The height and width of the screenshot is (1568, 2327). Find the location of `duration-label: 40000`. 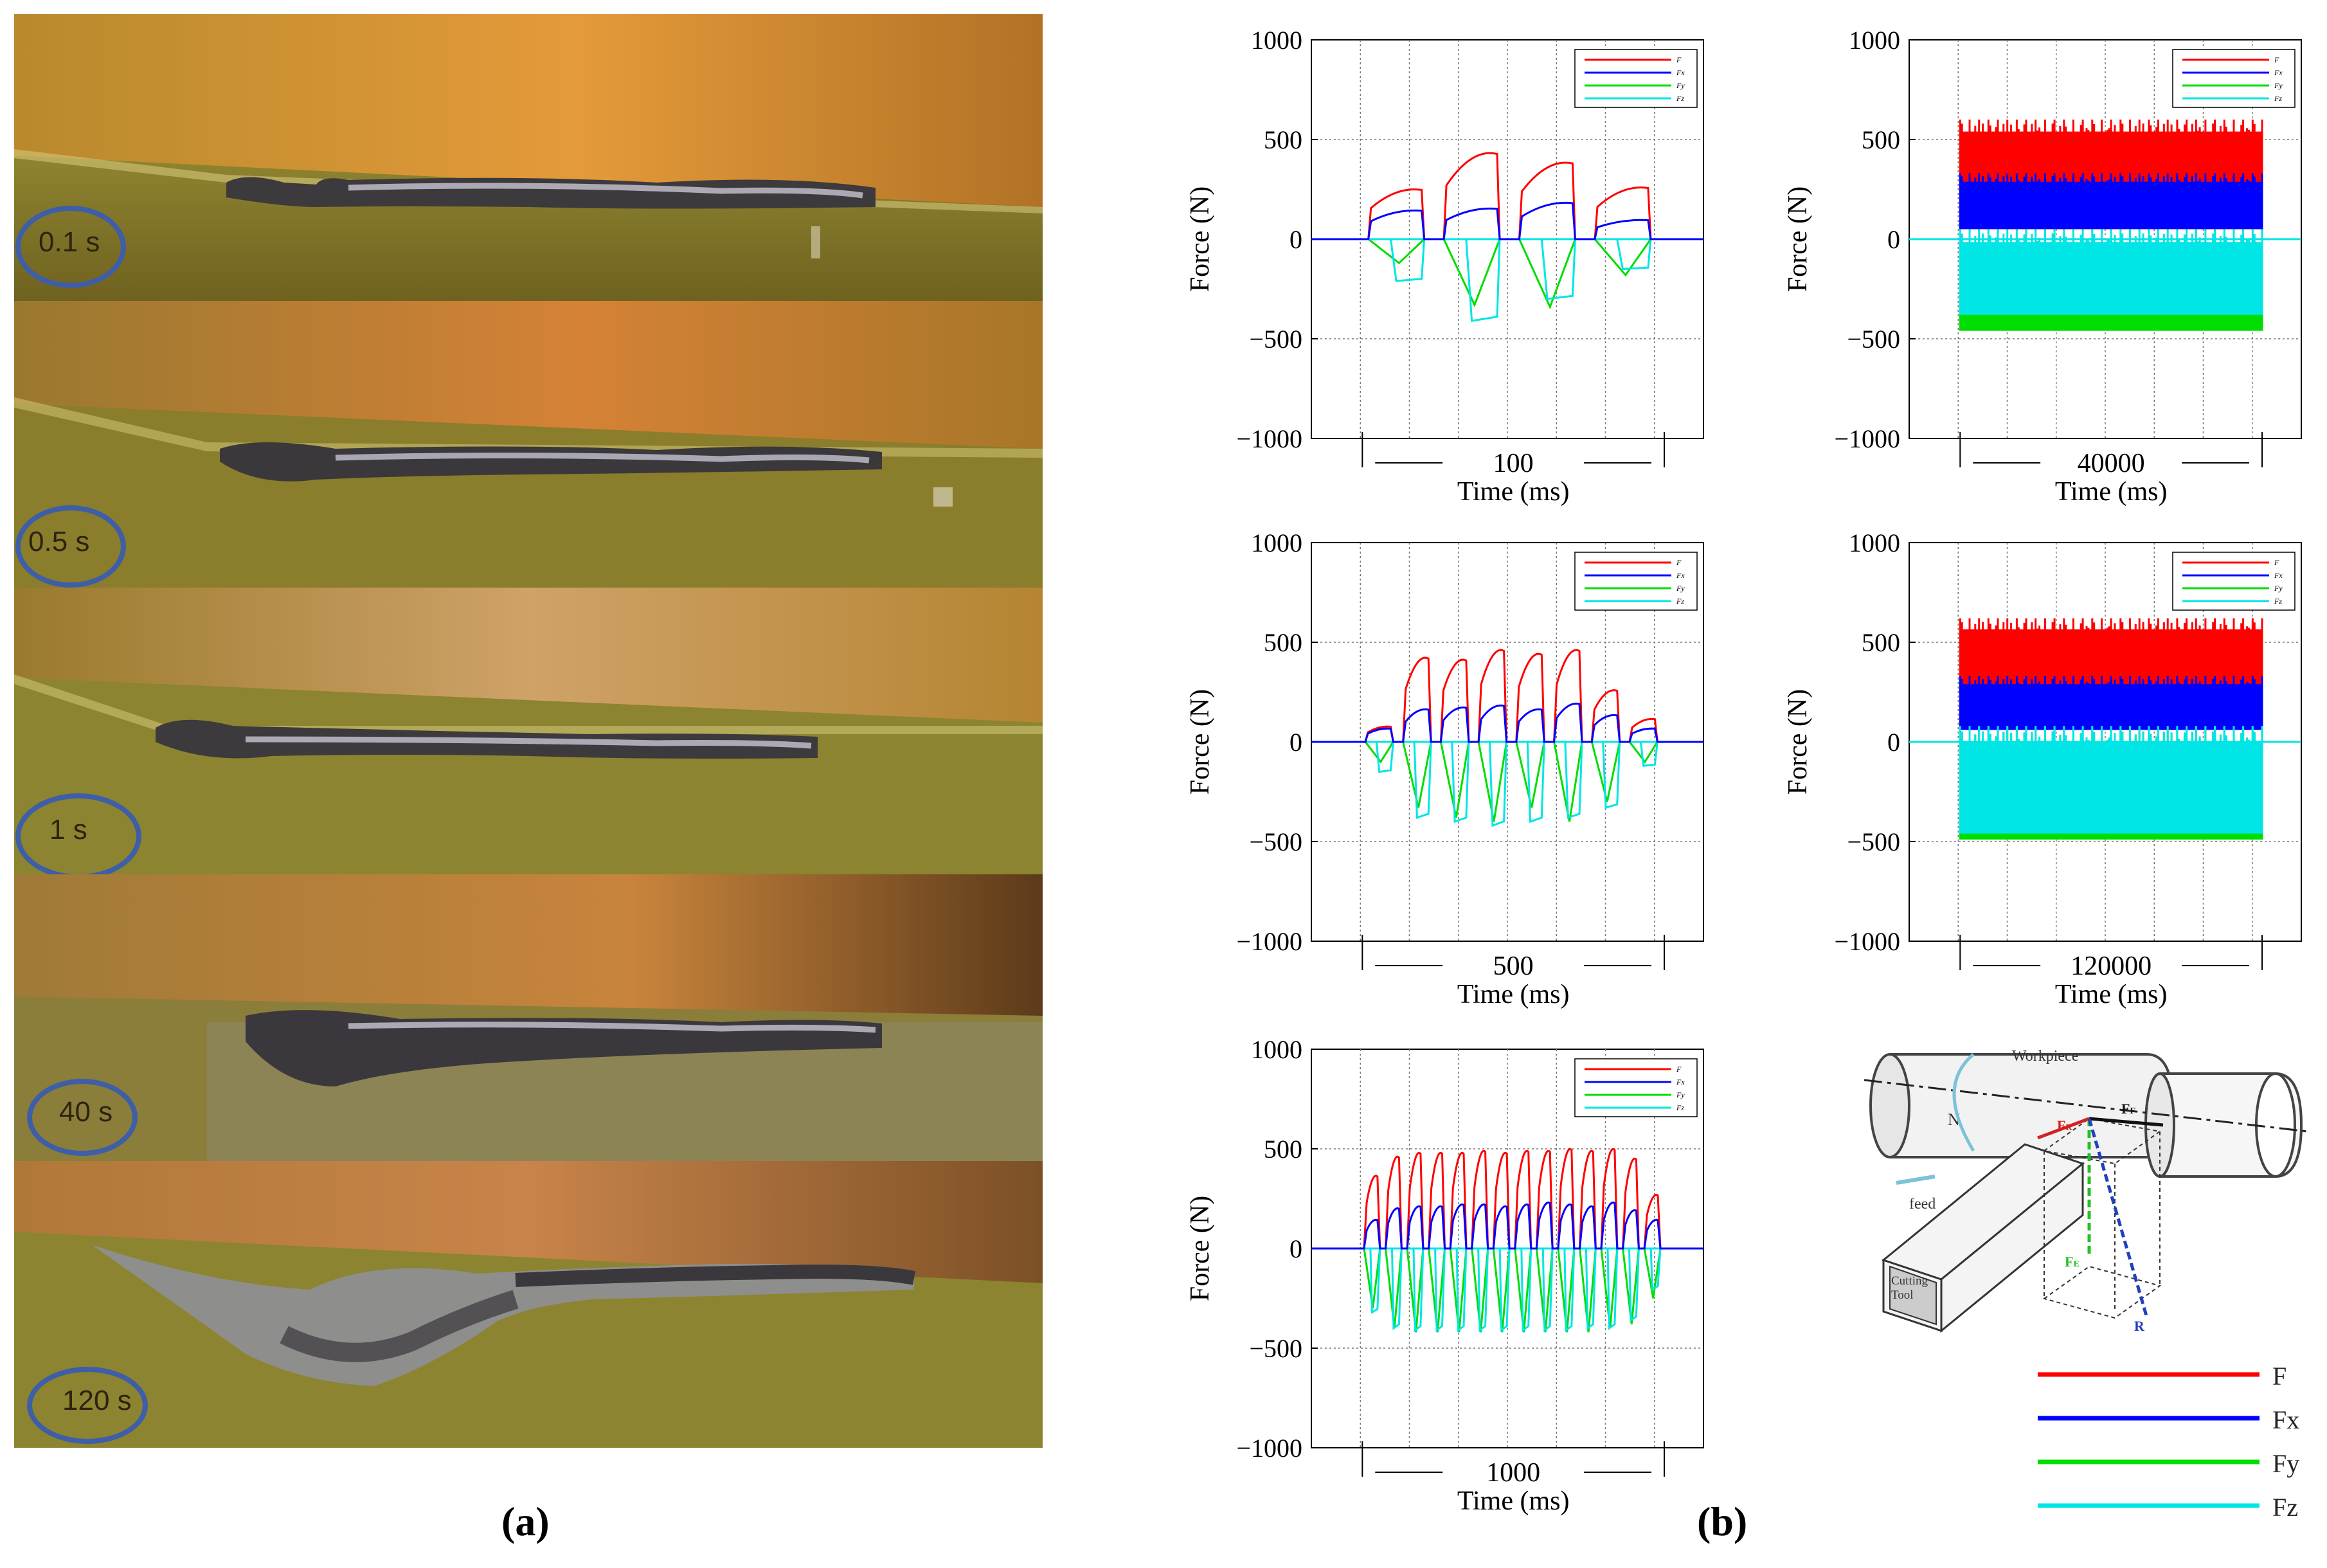

duration-label: 40000 is located at coordinates (2111, 463).